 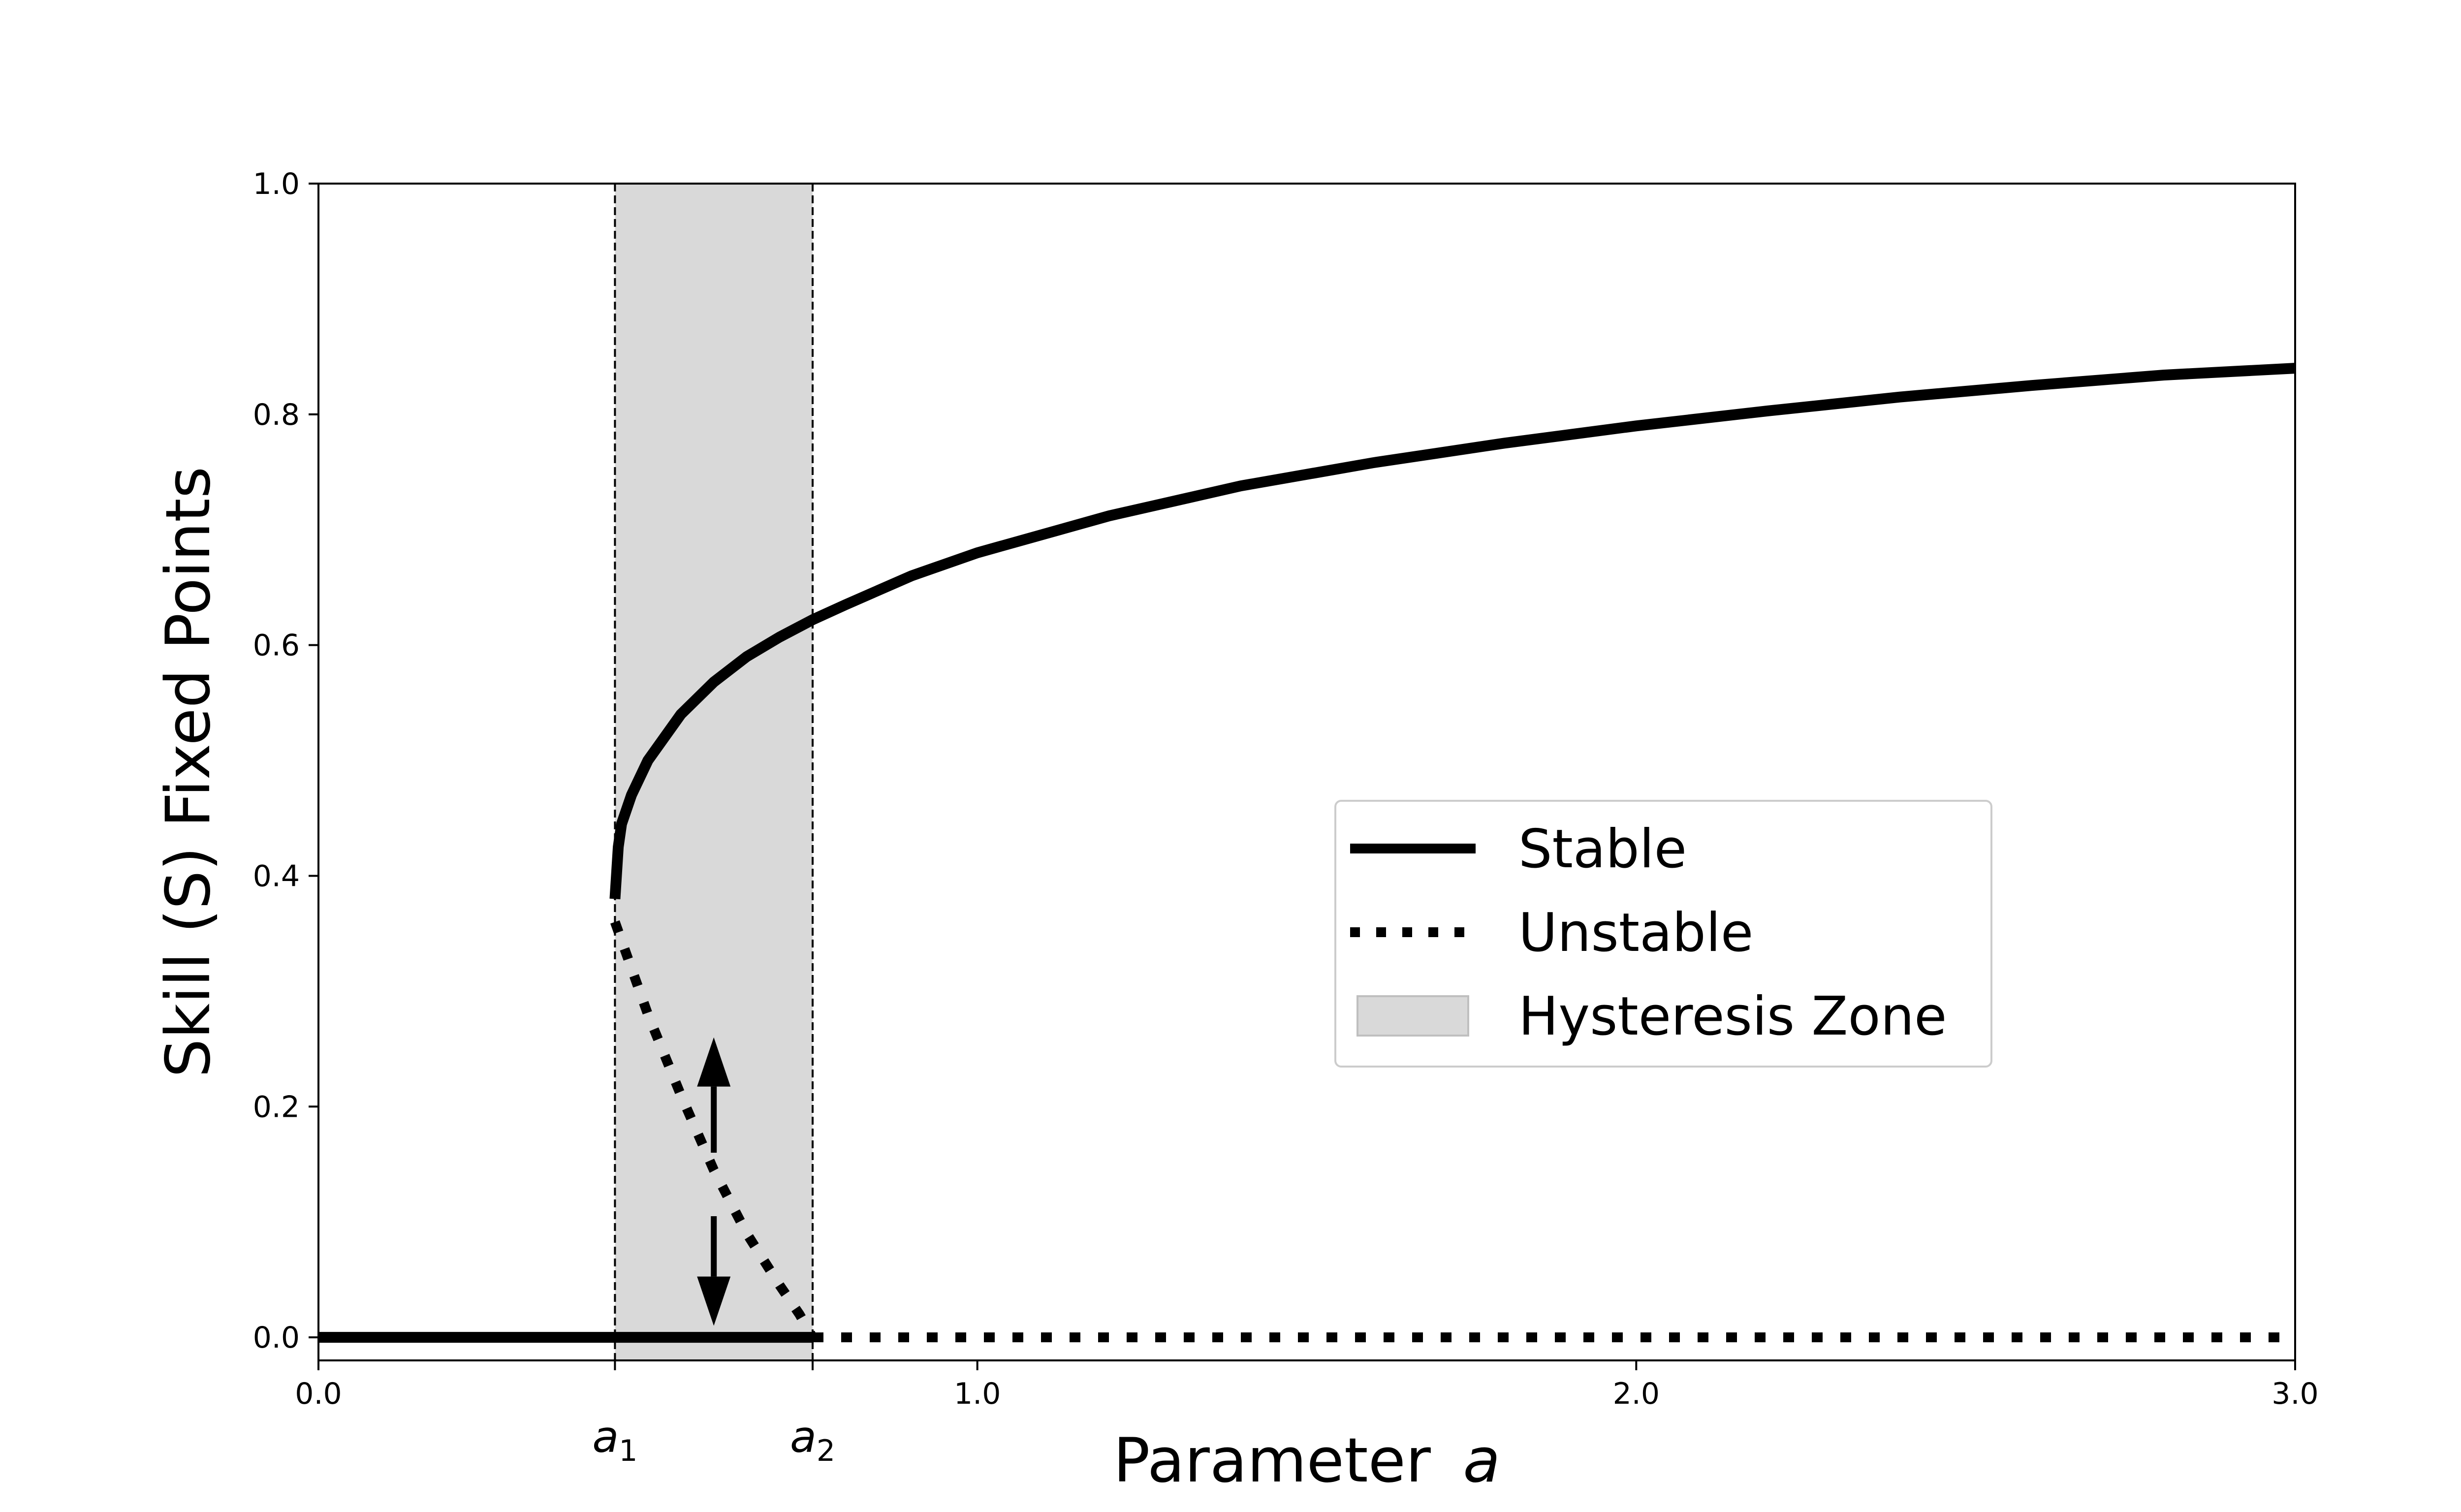 I want to click on arrows-layer, so click(x=714, y=1181).